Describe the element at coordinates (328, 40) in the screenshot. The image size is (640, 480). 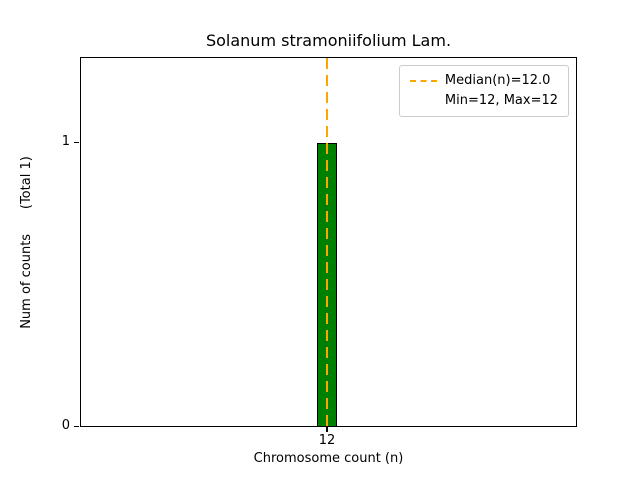
I see `chart-title: Solanum stramoniifolium Lam.` at that location.